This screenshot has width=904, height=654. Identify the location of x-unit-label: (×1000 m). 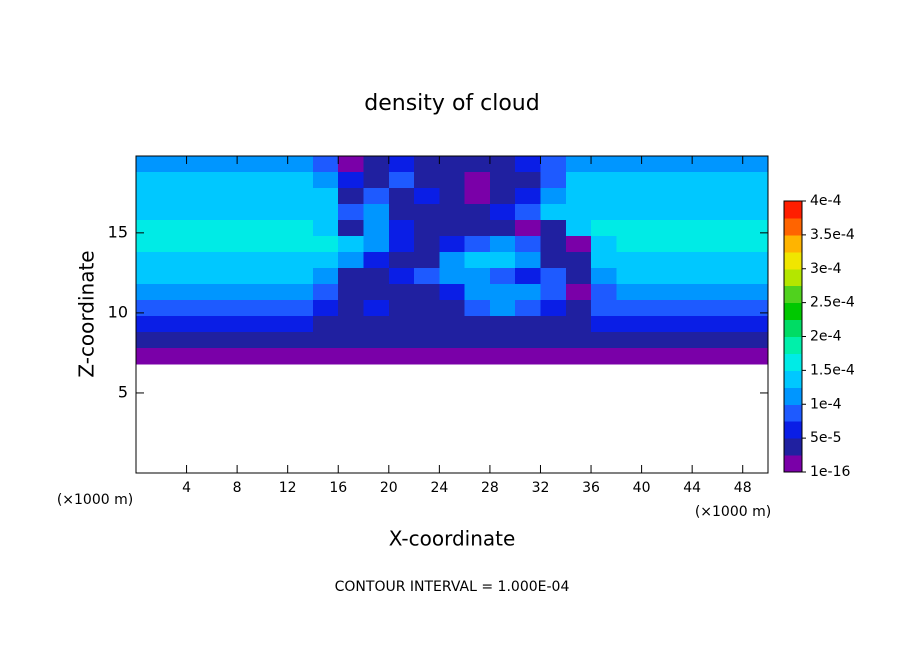
(95, 500).